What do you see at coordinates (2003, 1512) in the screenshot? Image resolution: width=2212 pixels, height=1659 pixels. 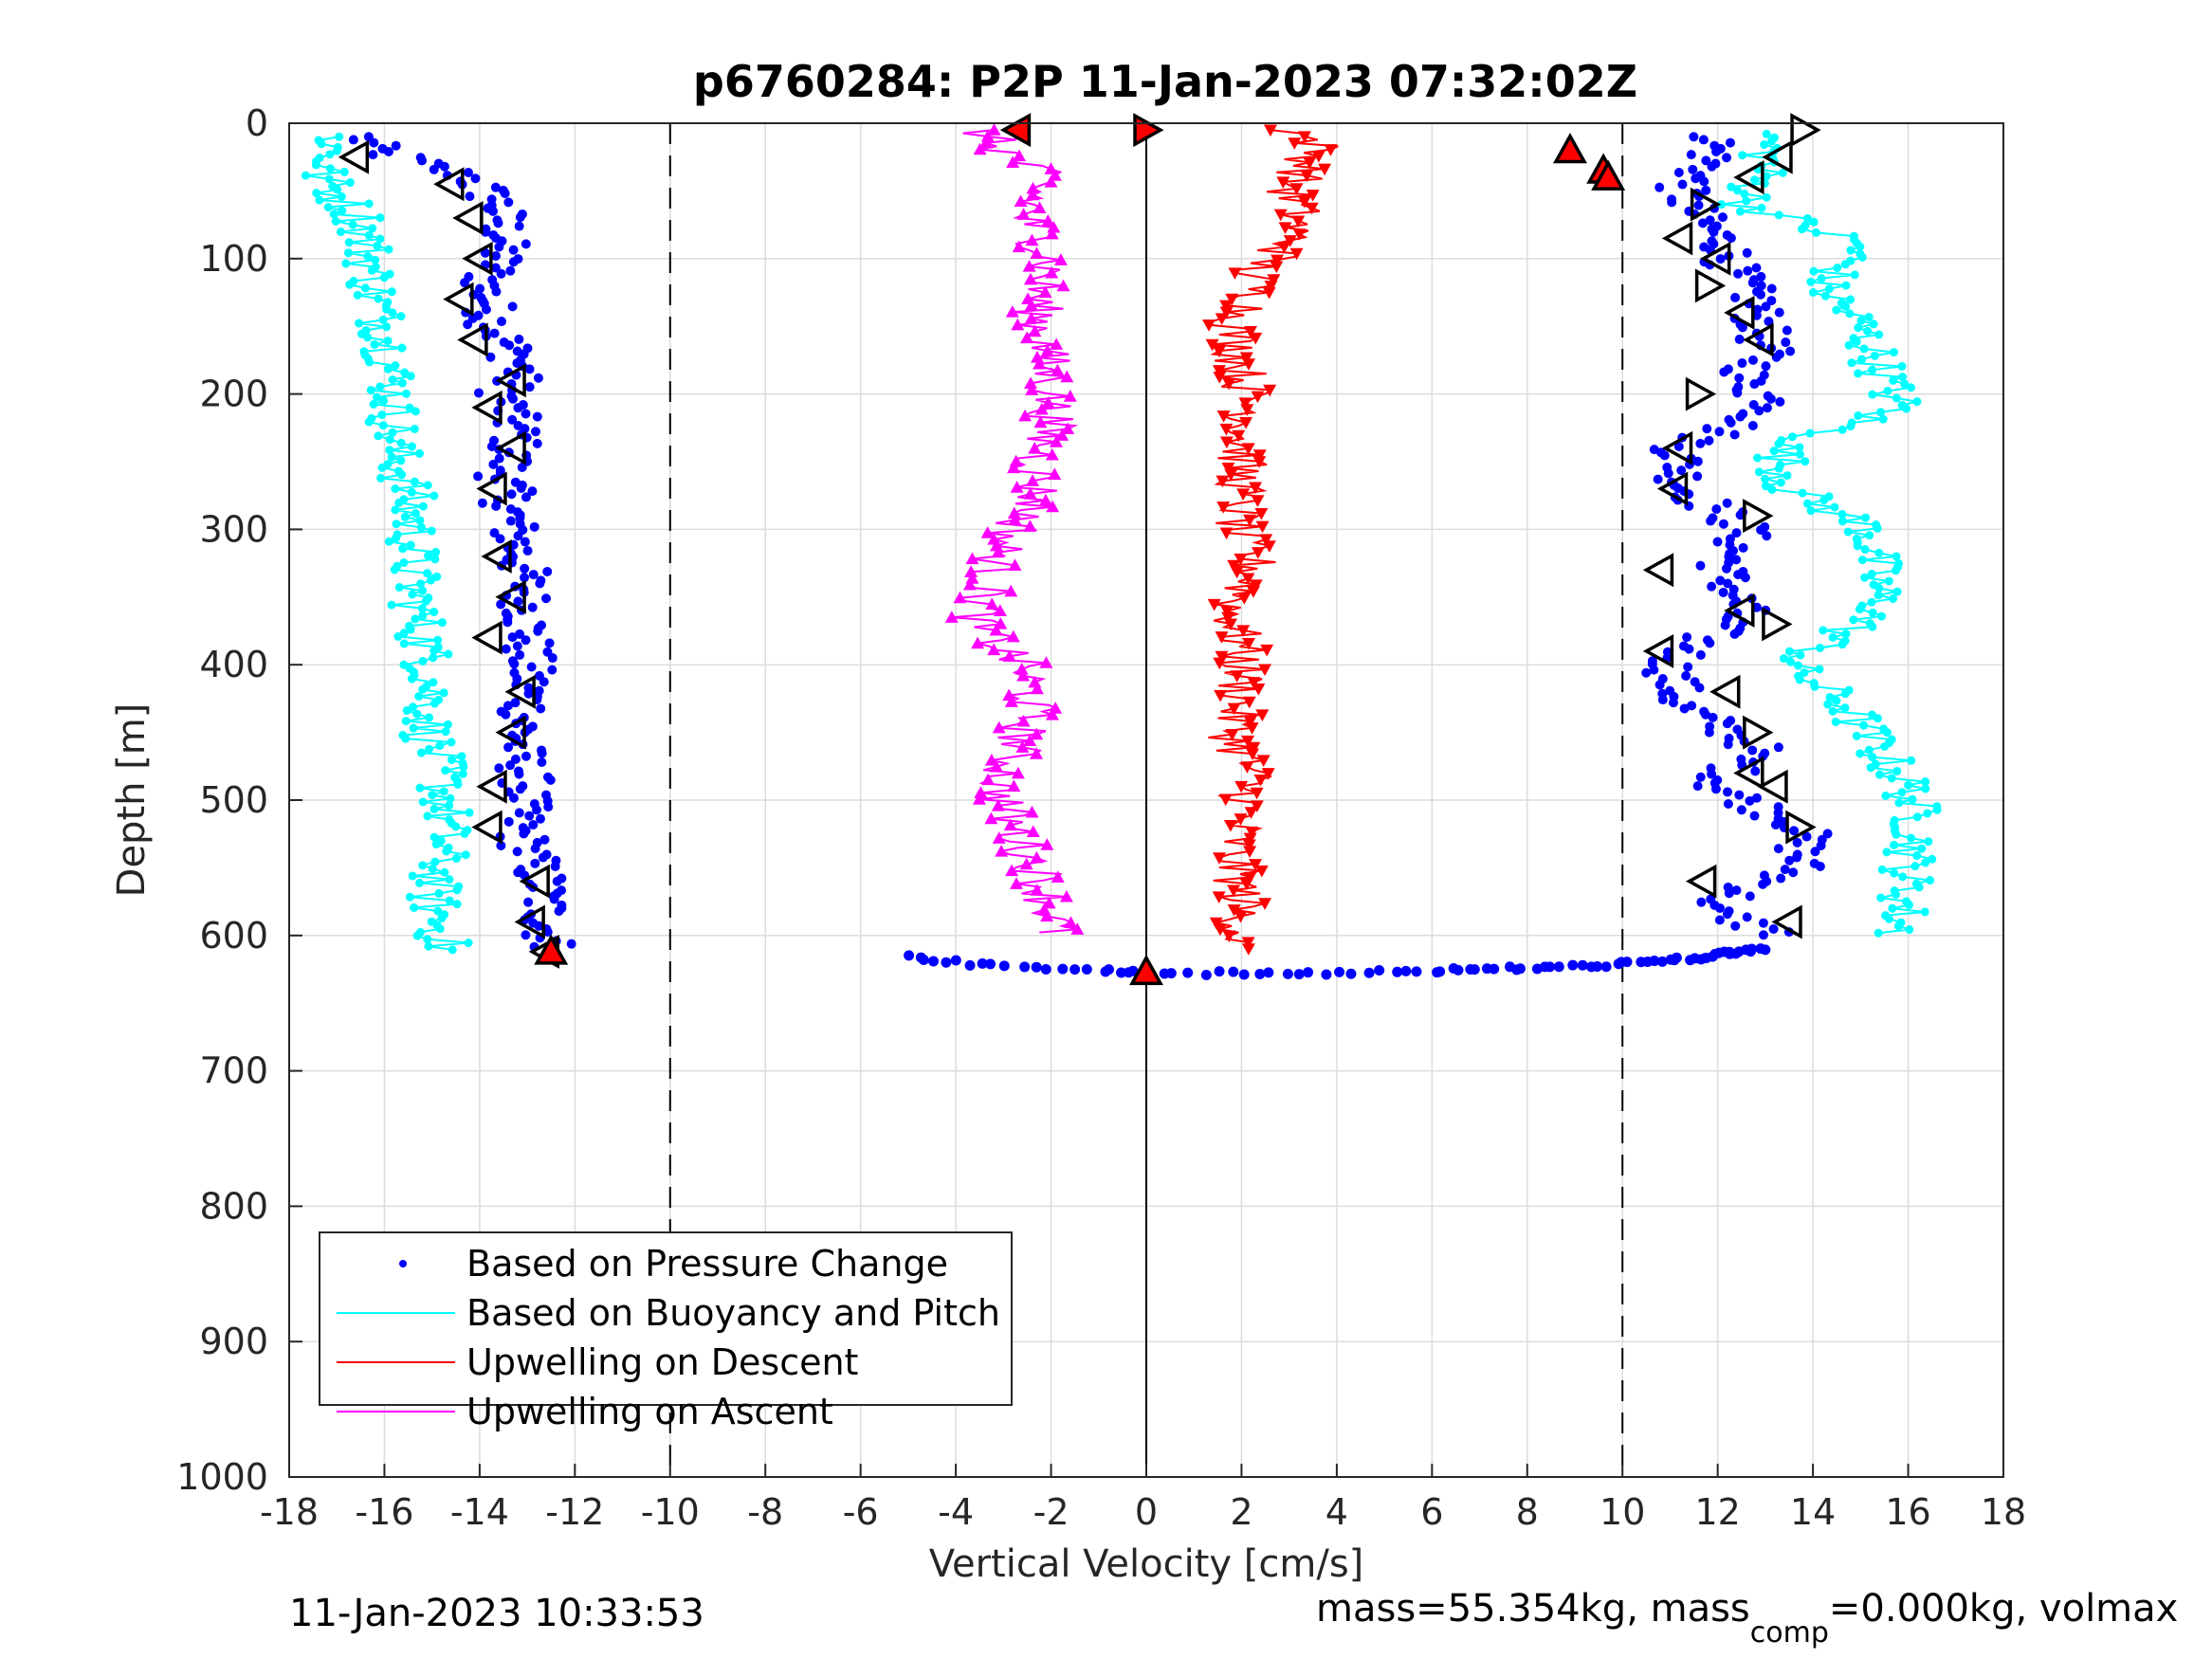 I see `x-tick-label: 18` at bounding box center [2003, 1512].